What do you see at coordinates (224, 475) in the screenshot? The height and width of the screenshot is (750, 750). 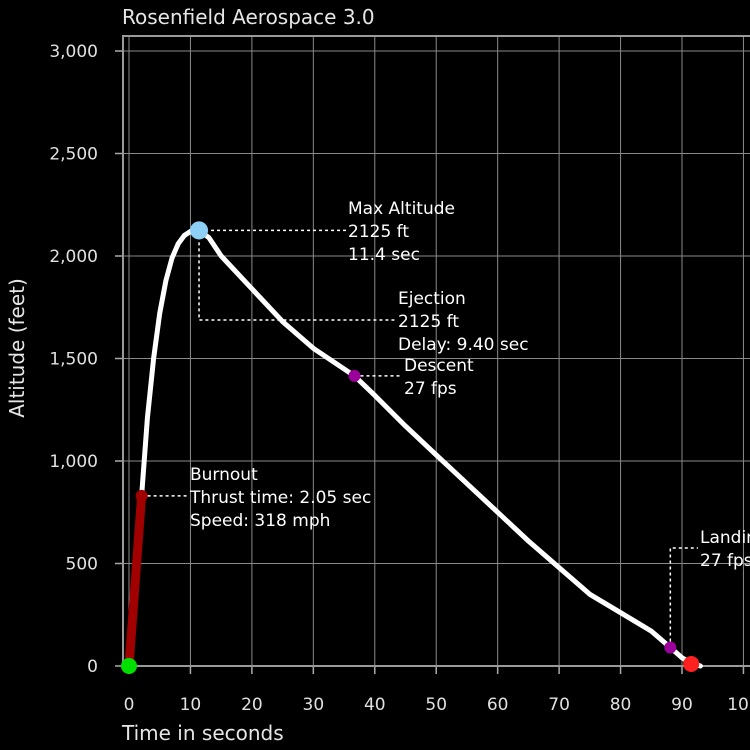 I see `burnout-annotation-line: Burnout` at bounding box center [224, 475].